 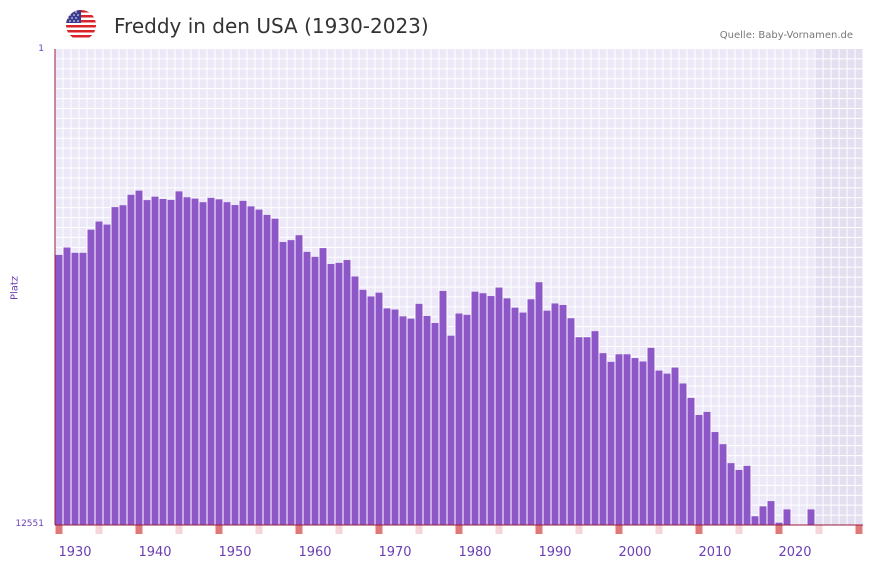 I want to click on bar-2001, so click(x=643, y=443).